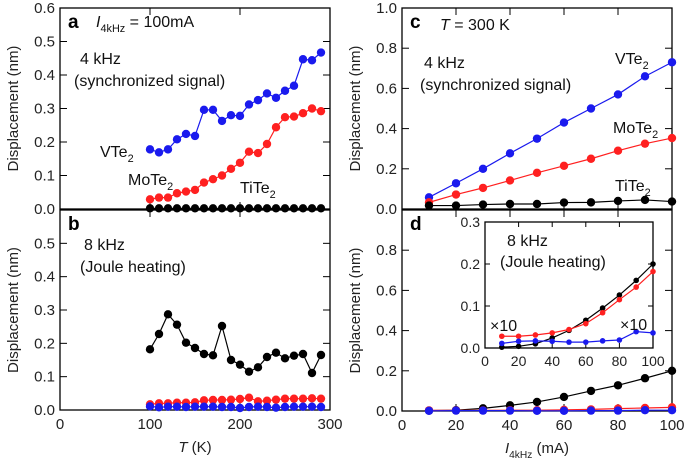  Describe the element at coordinates (133, 267) in the screenshot. I see `signal-annotation: (Joule heating)` at that location.